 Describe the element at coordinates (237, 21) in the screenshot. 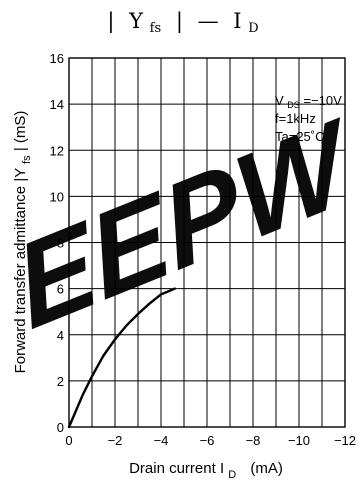

I see `title-x-symbol: I` at that location.